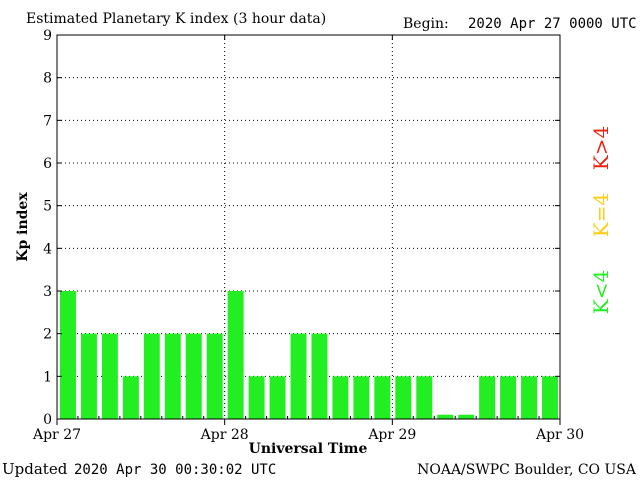 This screenshot has height=480, width=640. Describe the element at coordinates (559, 435) in the screenshot. I see `x-tick-label: Apr 30` at that location.